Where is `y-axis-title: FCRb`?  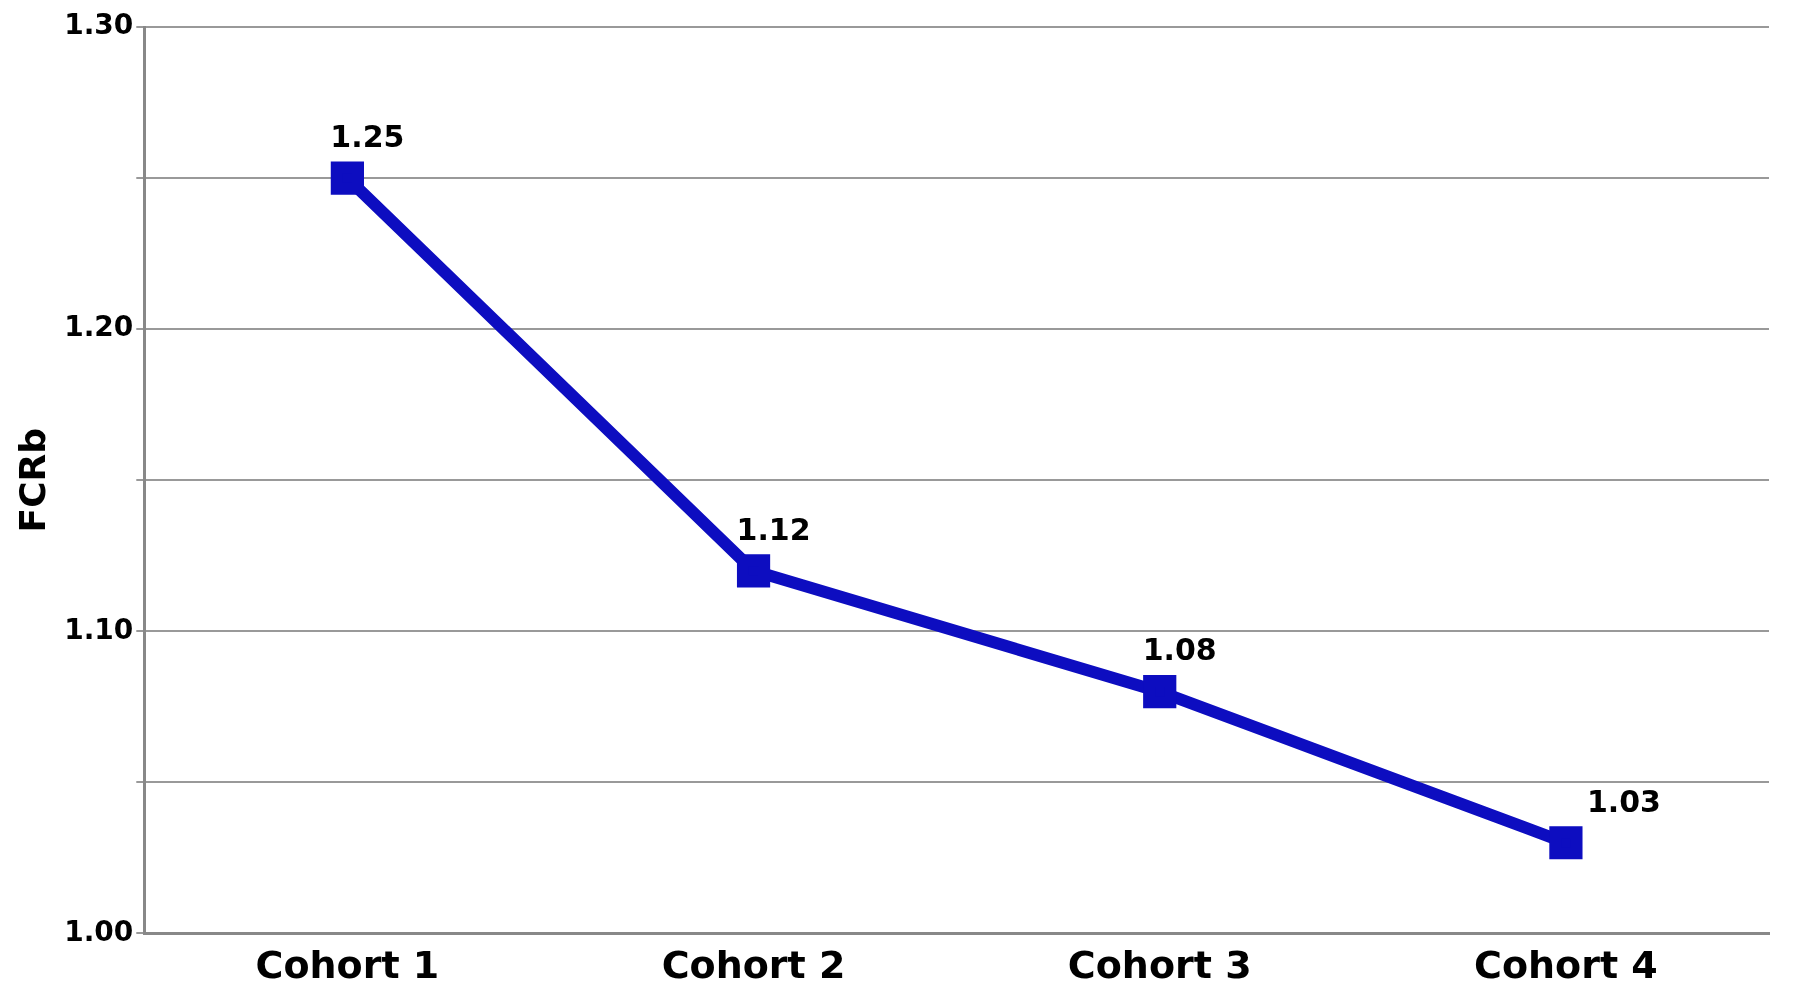 y-axis-title: FCRb is located at coordinates (32, 480).